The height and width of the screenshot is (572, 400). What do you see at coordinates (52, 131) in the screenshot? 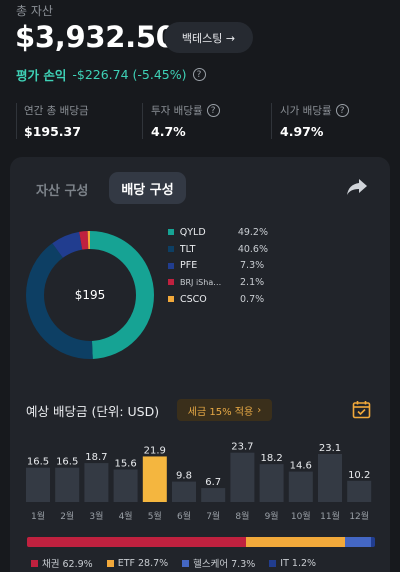
I see `stat-value: $195.37` at bounding box center [52, 131].